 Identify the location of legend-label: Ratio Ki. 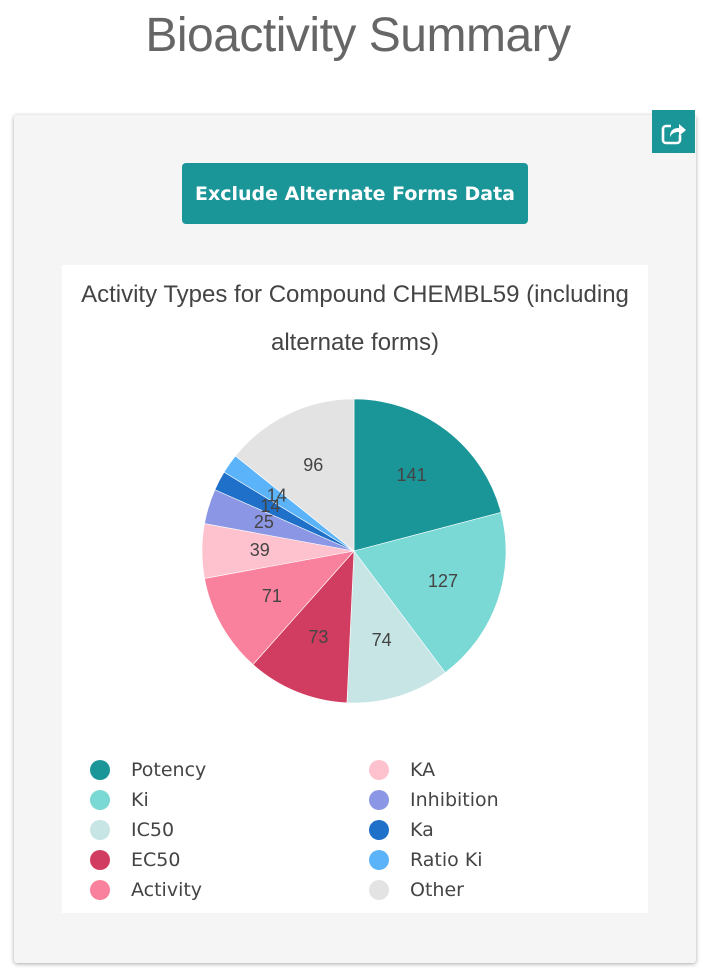
(446, 860).